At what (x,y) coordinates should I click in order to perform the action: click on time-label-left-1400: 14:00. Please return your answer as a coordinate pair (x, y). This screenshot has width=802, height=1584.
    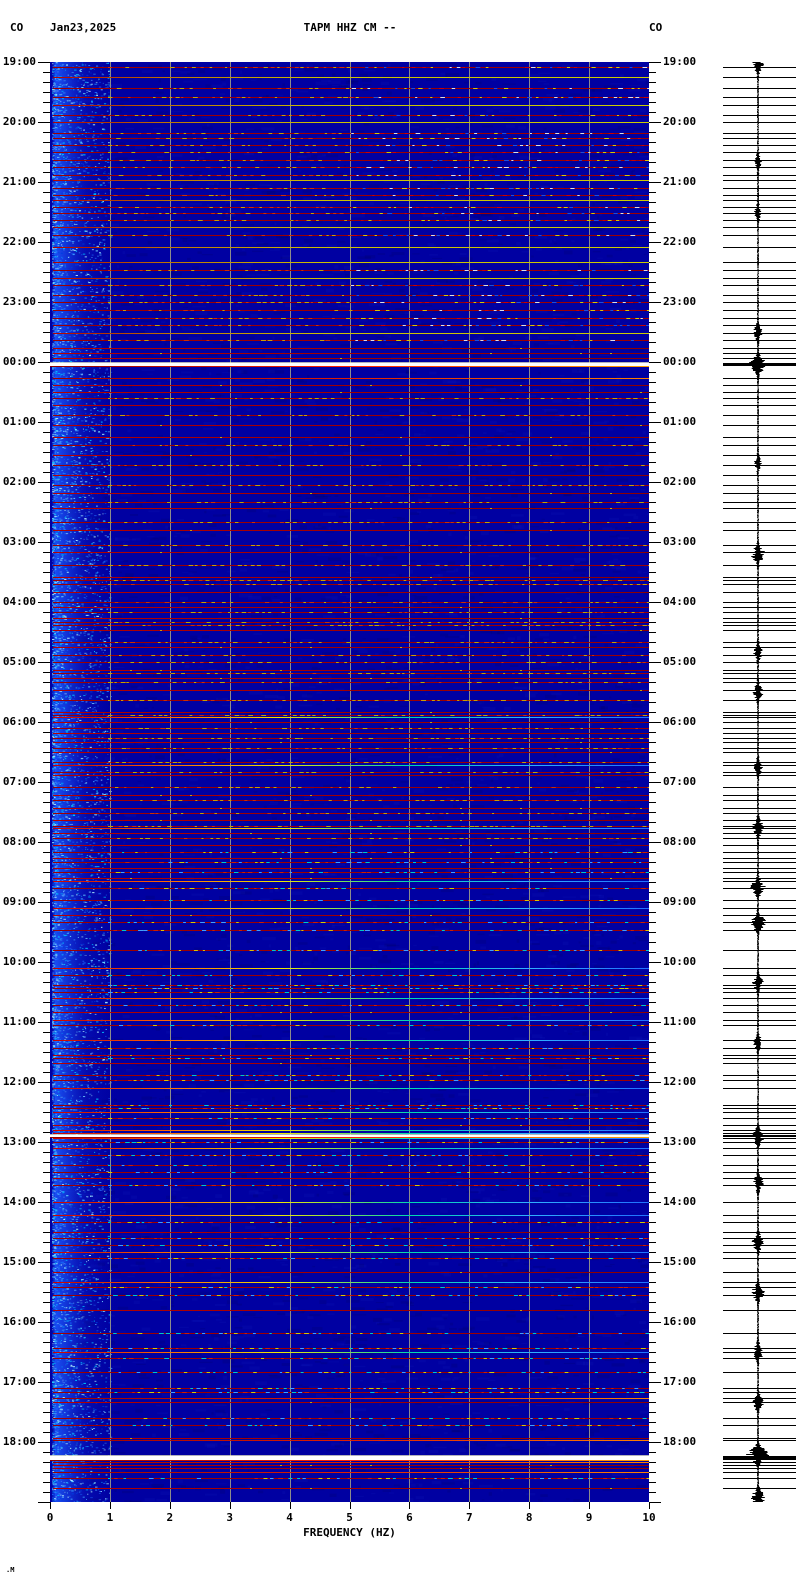
    Looking at the image, I should click on (19, 1201).